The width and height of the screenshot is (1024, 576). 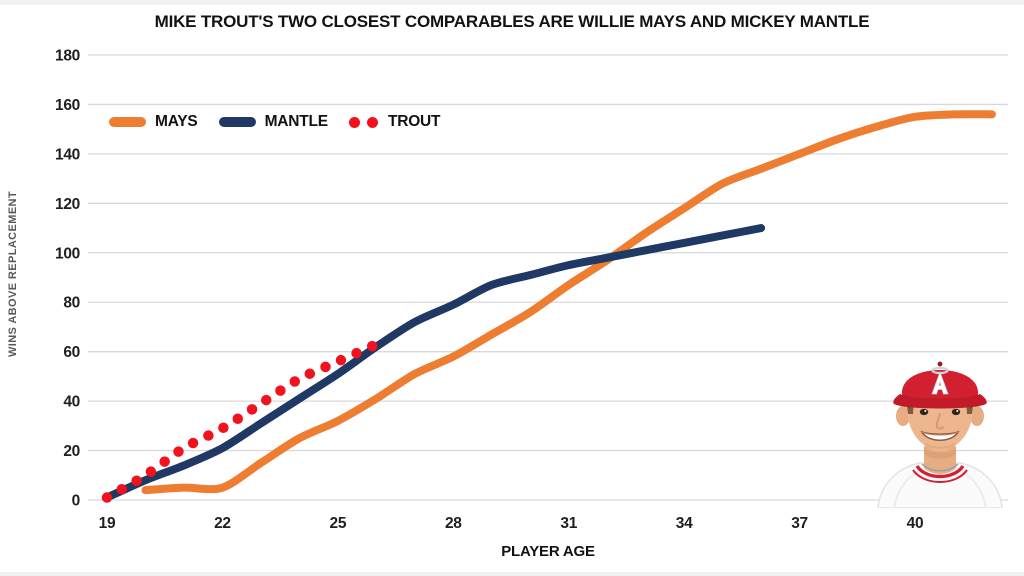 I want to click on mantle-line-swatch, so click(x=237, y=122).